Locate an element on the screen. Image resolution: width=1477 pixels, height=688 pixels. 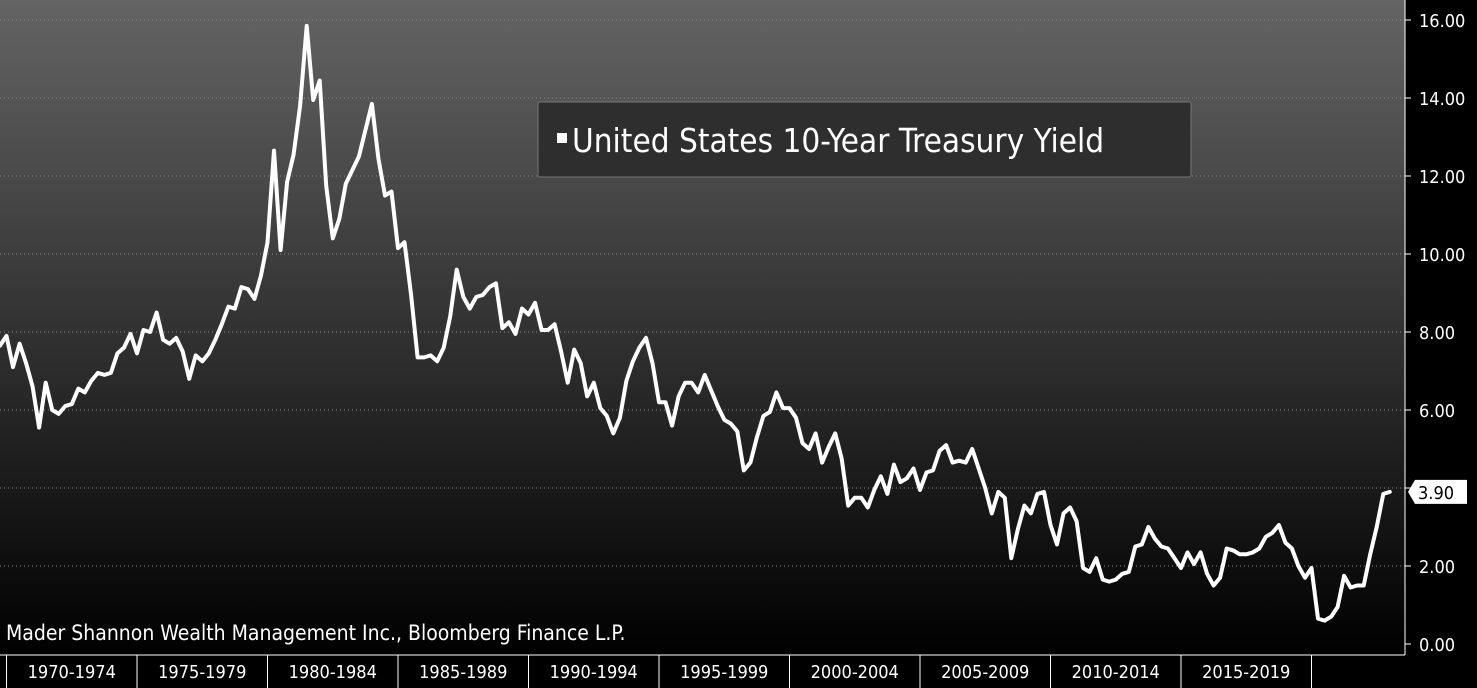
last-value-box is located at coordinates (1437, 491).